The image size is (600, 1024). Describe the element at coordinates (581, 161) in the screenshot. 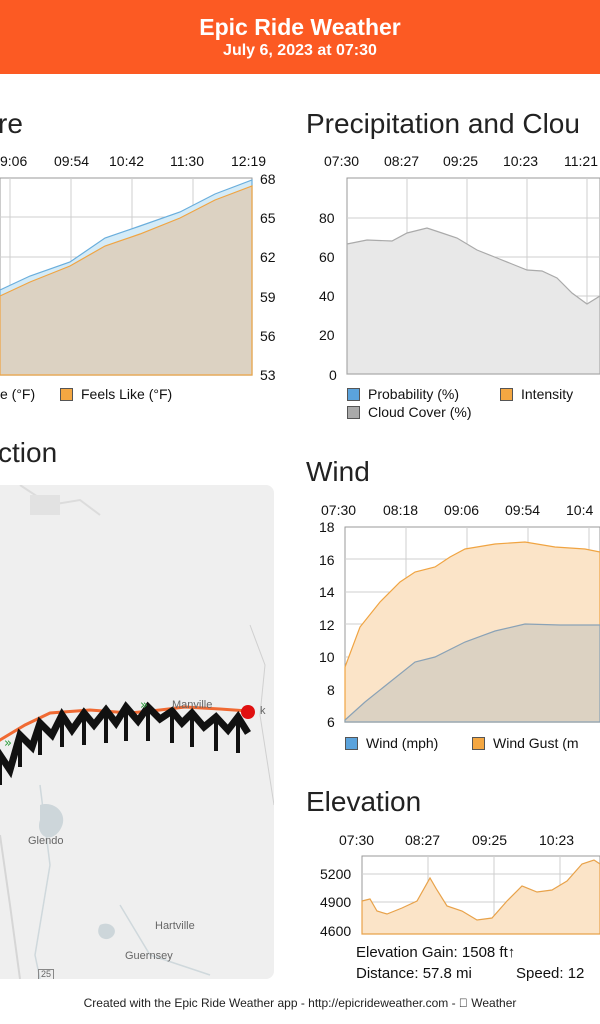

I see `precip-x-tick: 11:21` at that location.